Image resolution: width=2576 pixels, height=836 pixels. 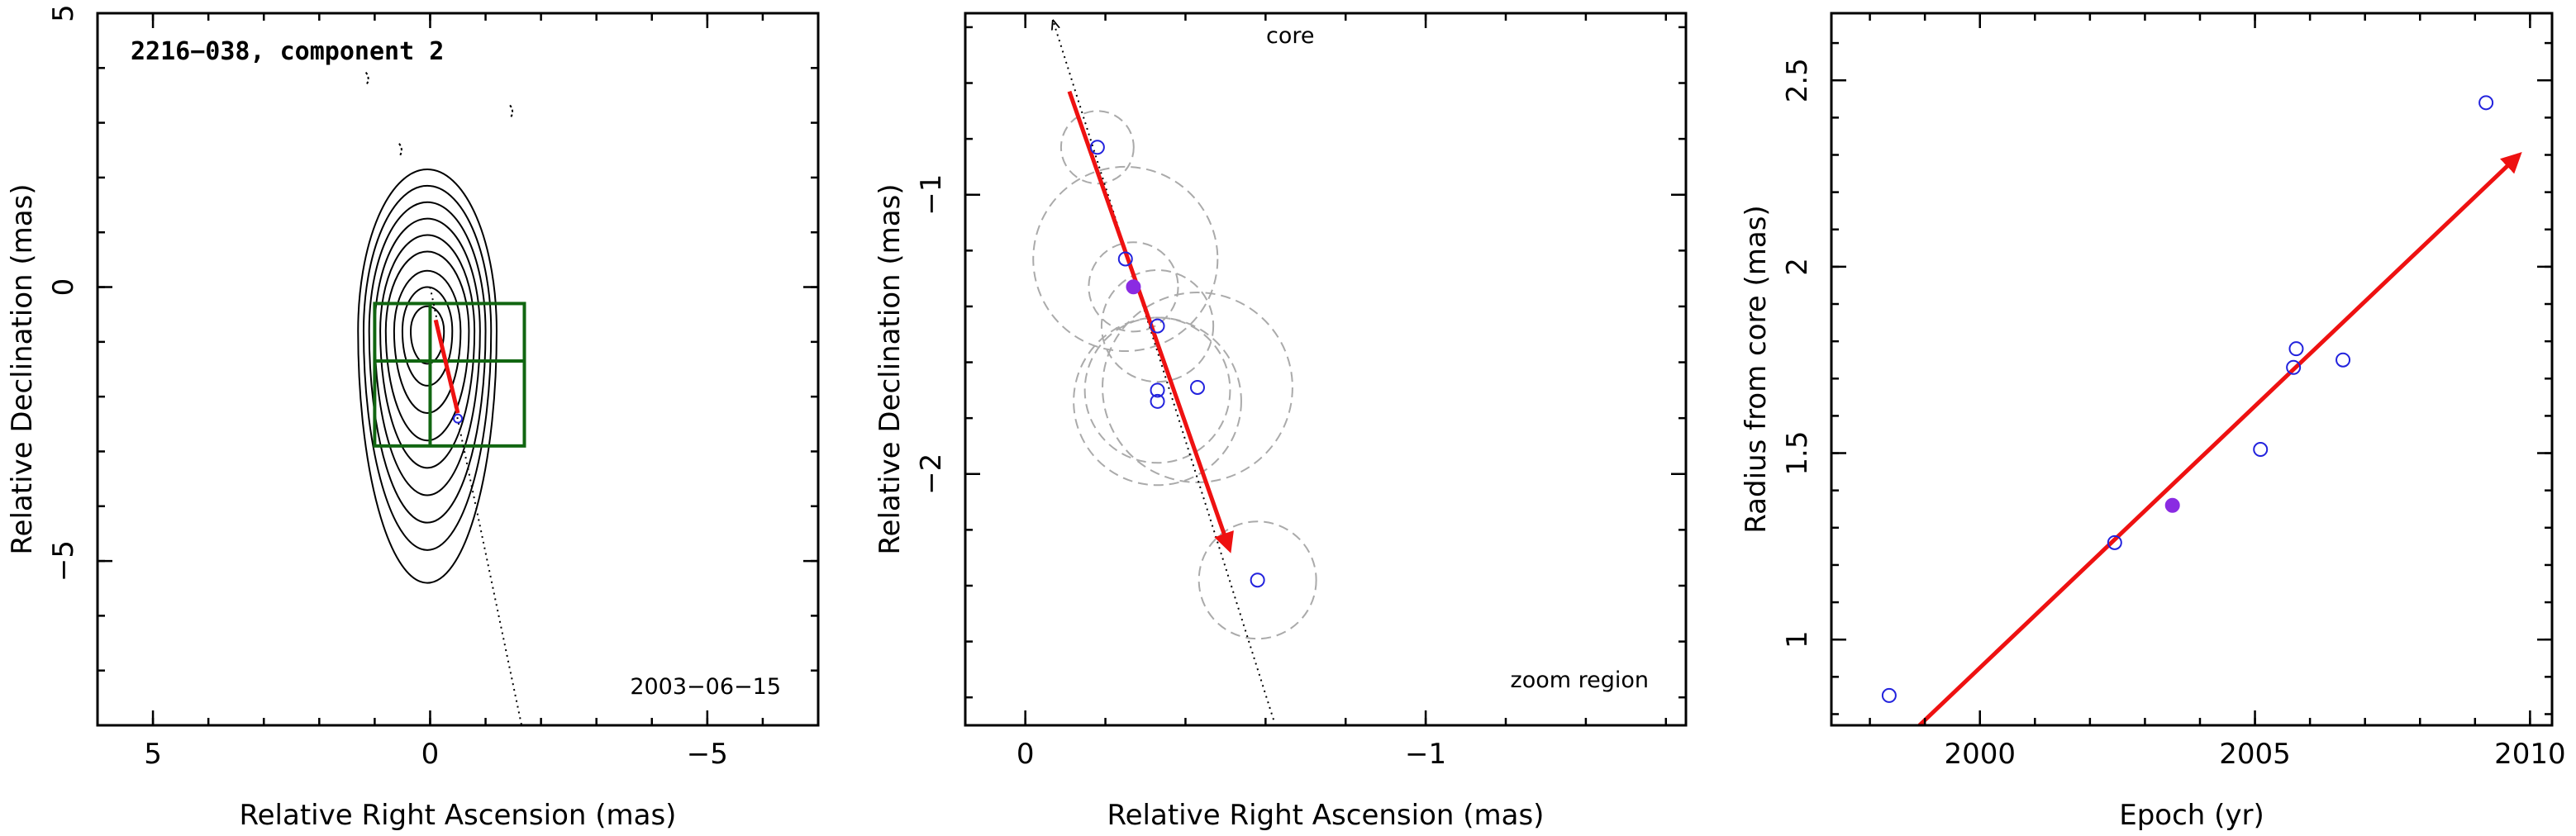 I want to click on panel1-x-tick-label: 5, so click(x=153, y=754).